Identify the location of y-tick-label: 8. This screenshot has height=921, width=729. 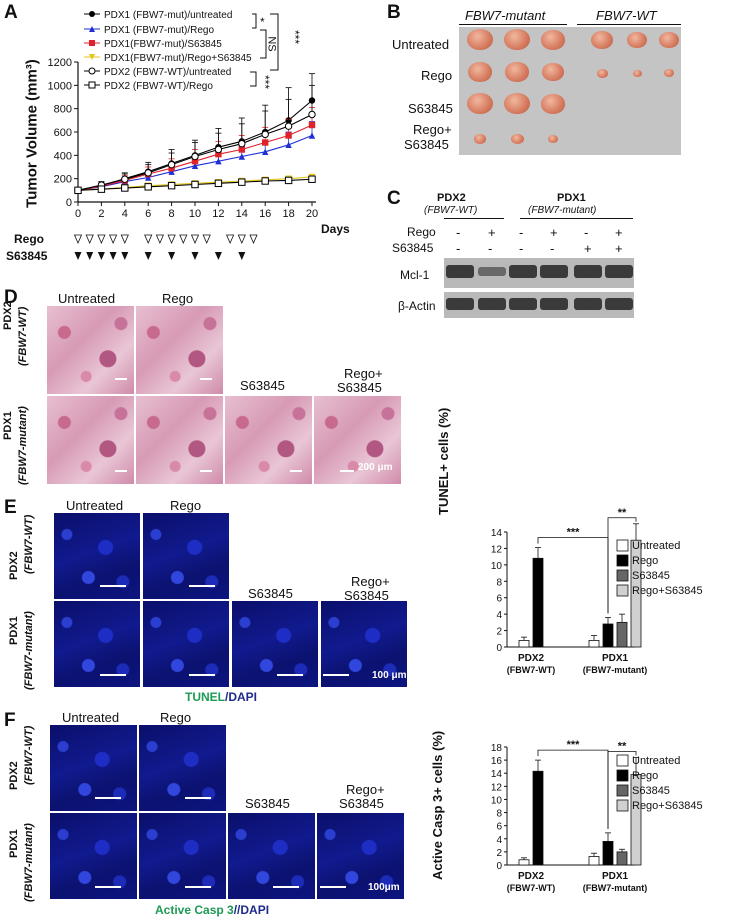
(499, 814).